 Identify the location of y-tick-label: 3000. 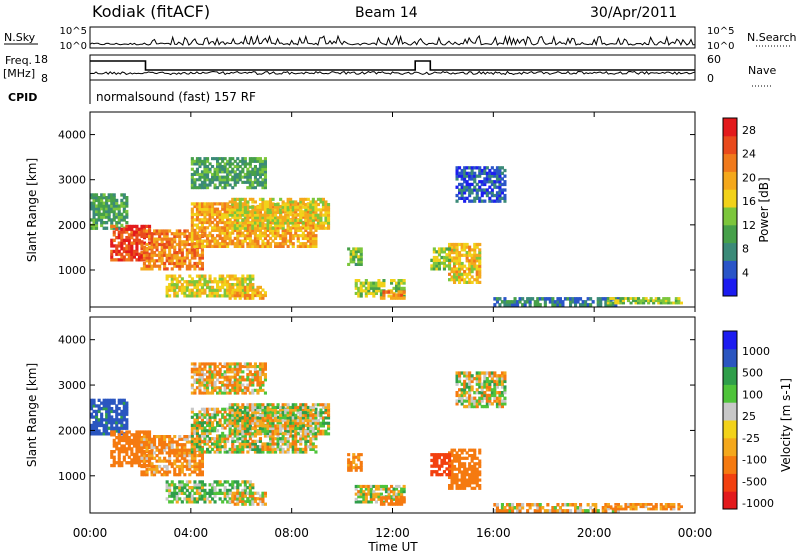
(72, 180).